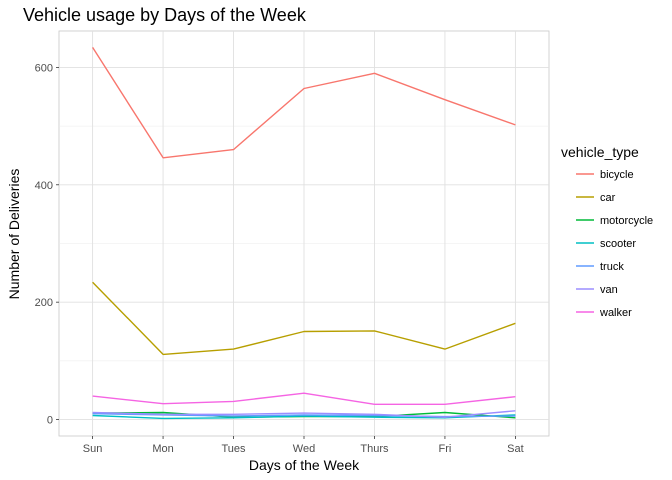 The image size is (672, 480). What do you see at coordinates (304, 414) in the screenshot?
I see `series-line-van` at bounding box center [304, 414].